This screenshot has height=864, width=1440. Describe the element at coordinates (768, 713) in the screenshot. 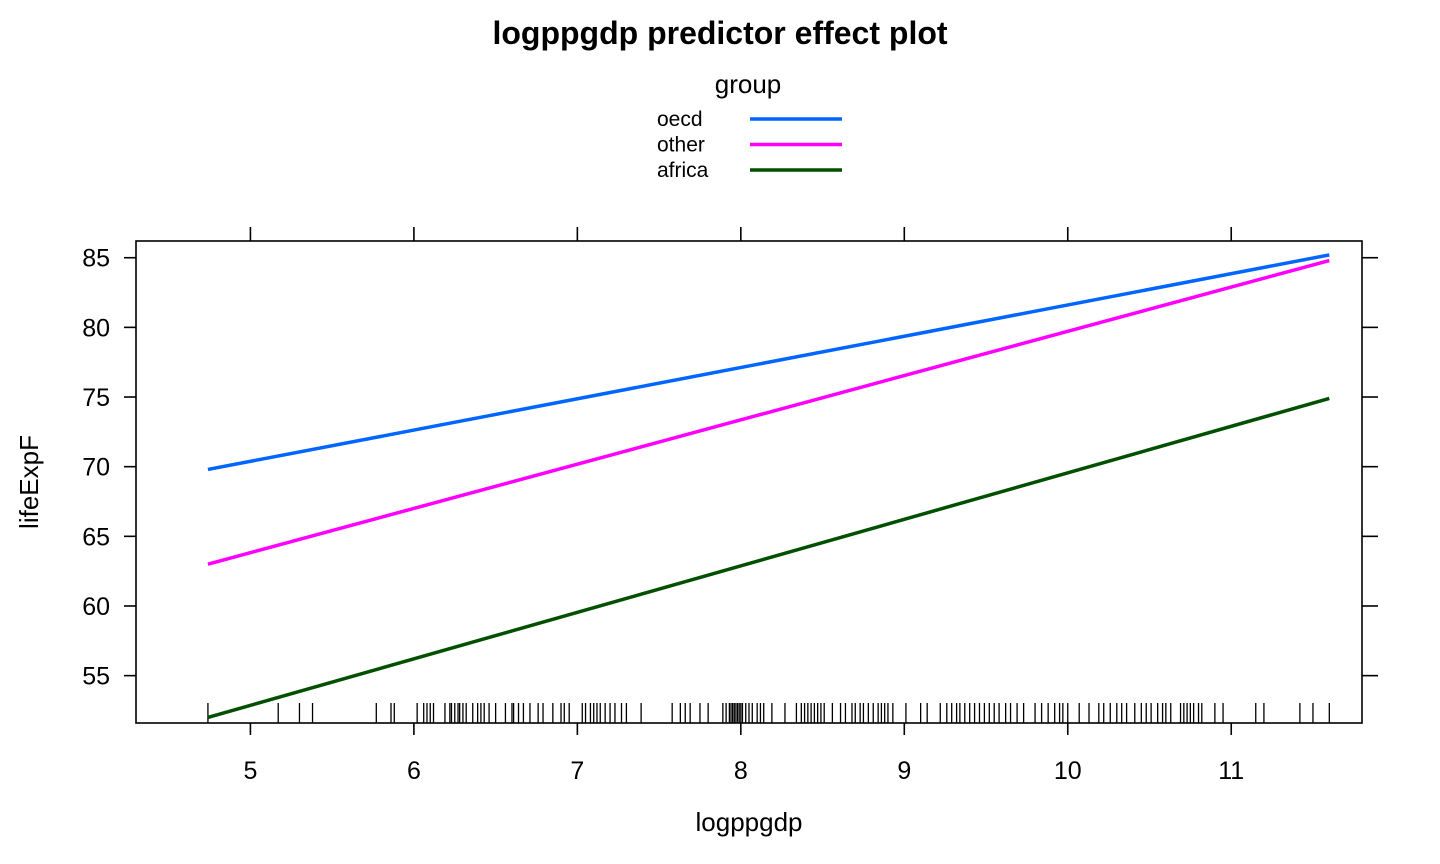

I see `rug-marks` at that location.